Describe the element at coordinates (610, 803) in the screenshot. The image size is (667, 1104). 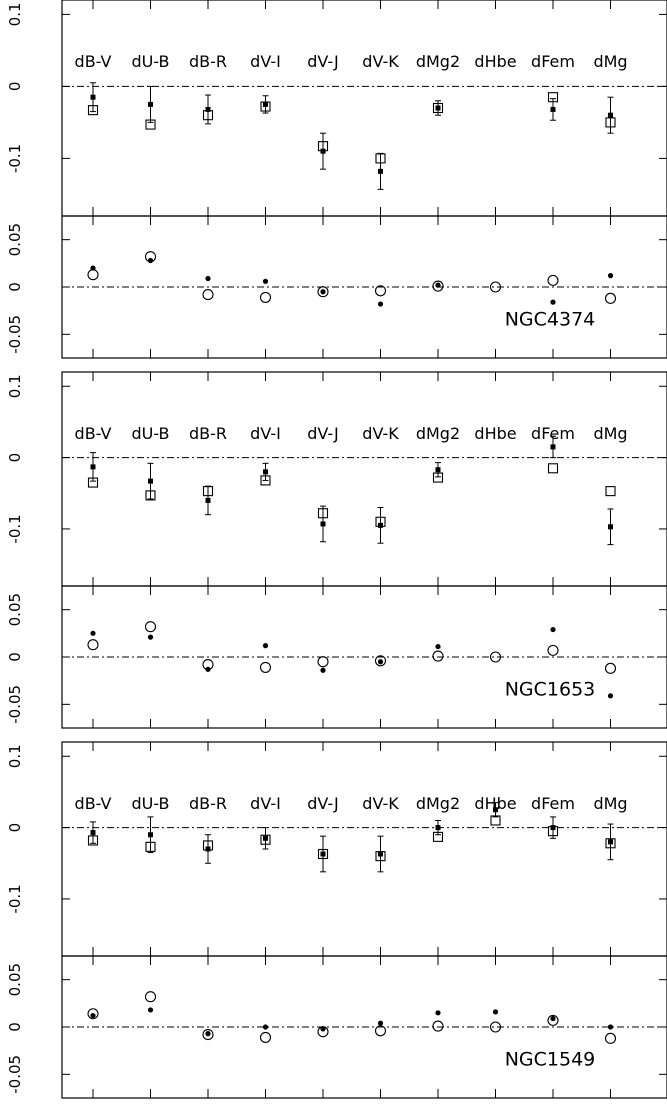
I see `category-label: dMg` at that location.